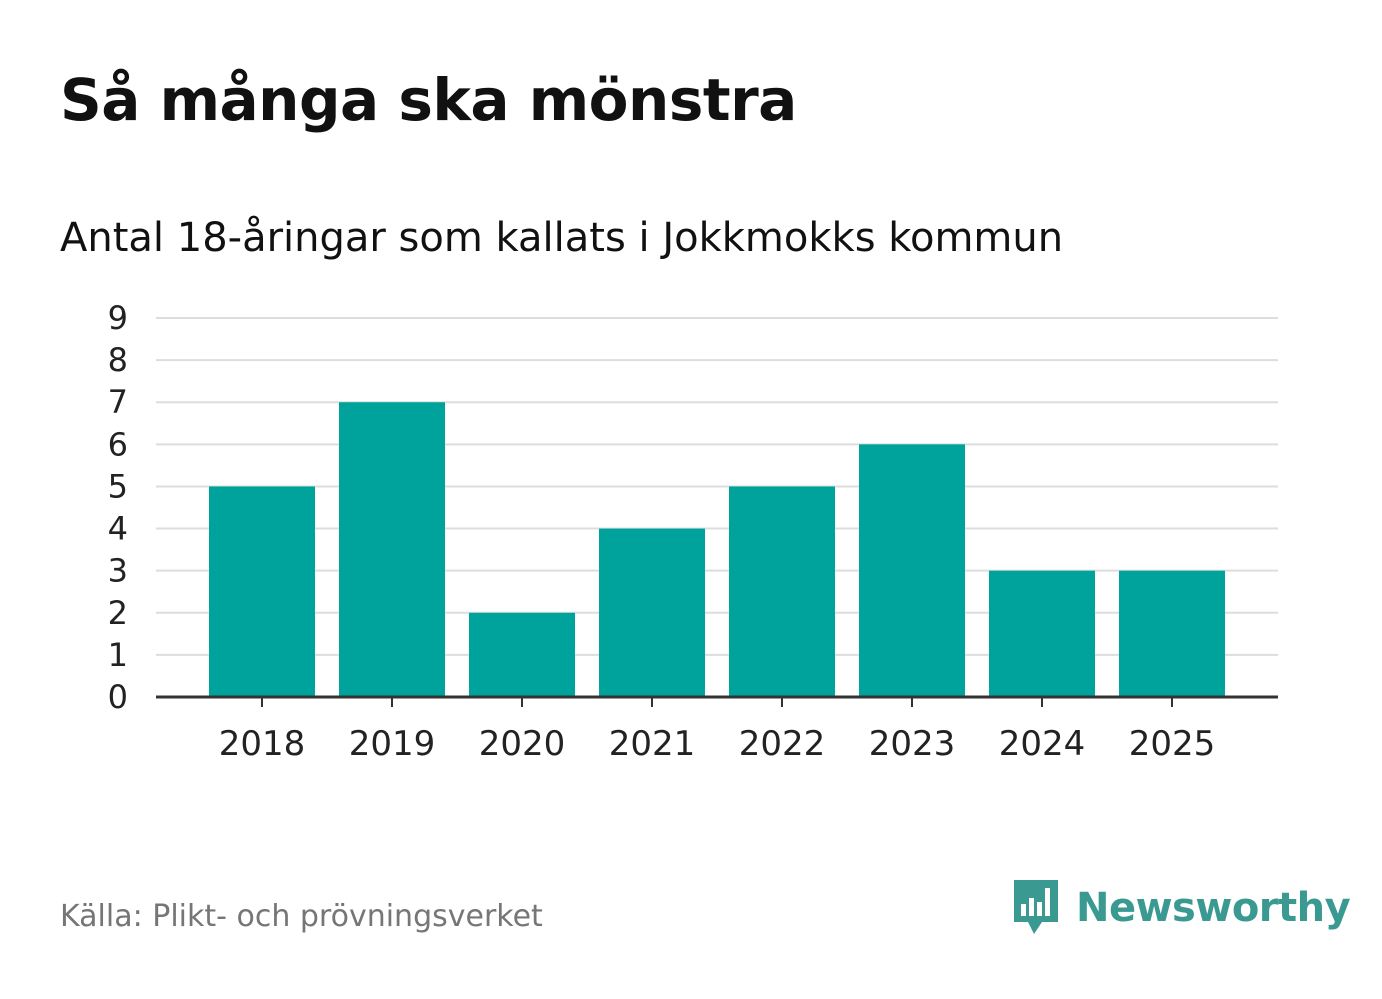  Describe the element at coordinates (392, 549) in the screenshot. I see `bar-2019` at that location.